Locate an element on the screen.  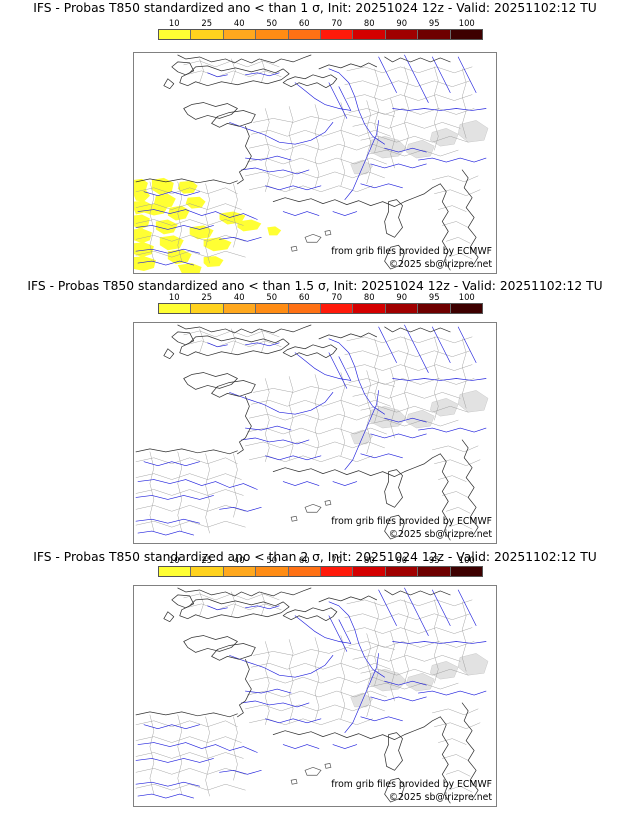
colorbar-tick-50: 50 is located at coordinates (272, 297).